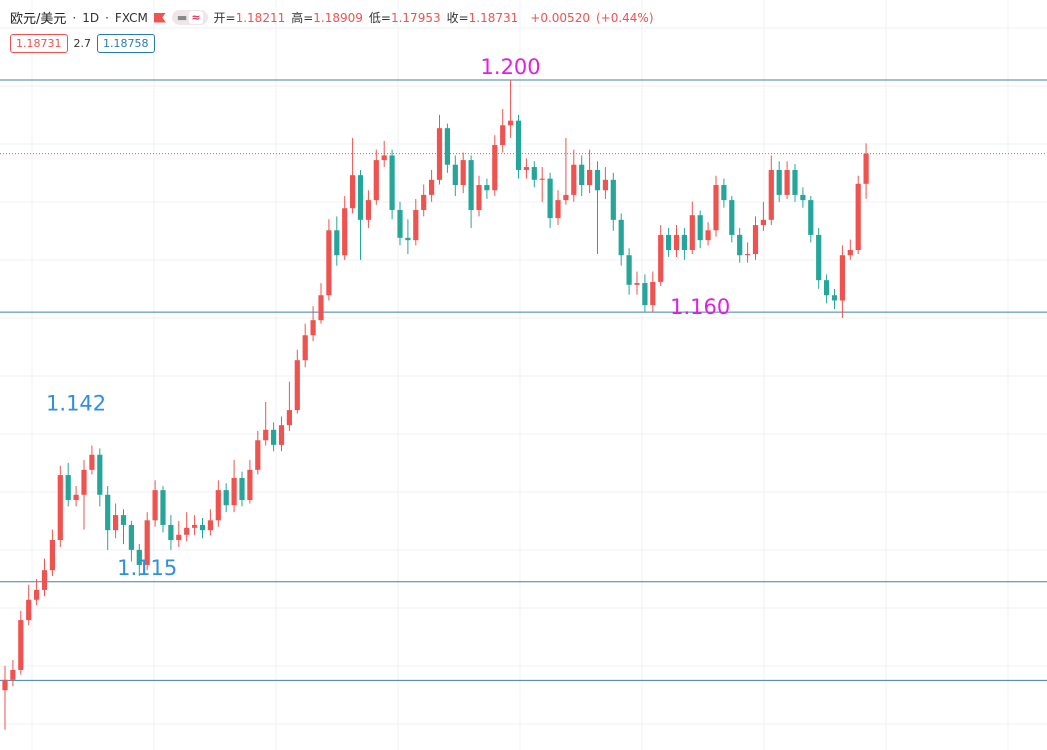 This screenshot has width=1047, height=750. Describe the element at coordinates (159, 17) in the screenshot. I see `flag-icon` at that location.